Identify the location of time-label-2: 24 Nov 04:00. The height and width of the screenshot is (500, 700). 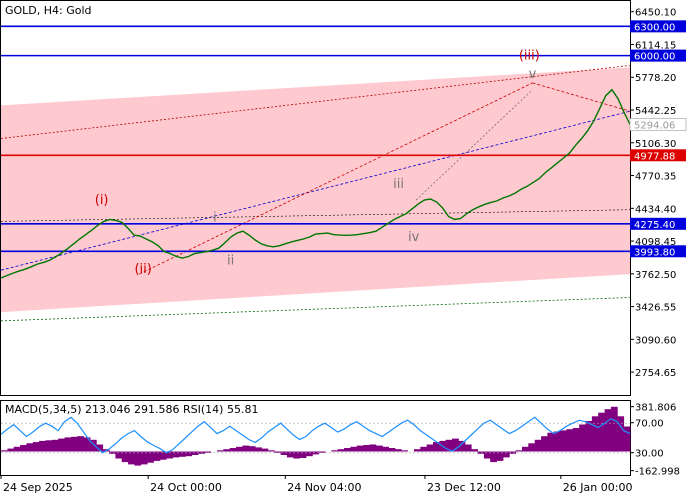
(324, 487).